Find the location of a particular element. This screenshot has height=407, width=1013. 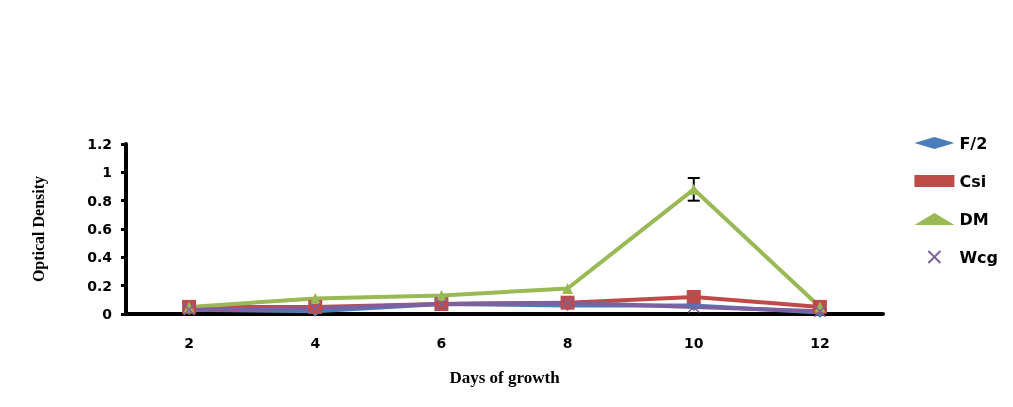

y-tick-label: 0.4 is located at coordinates (100, 257).